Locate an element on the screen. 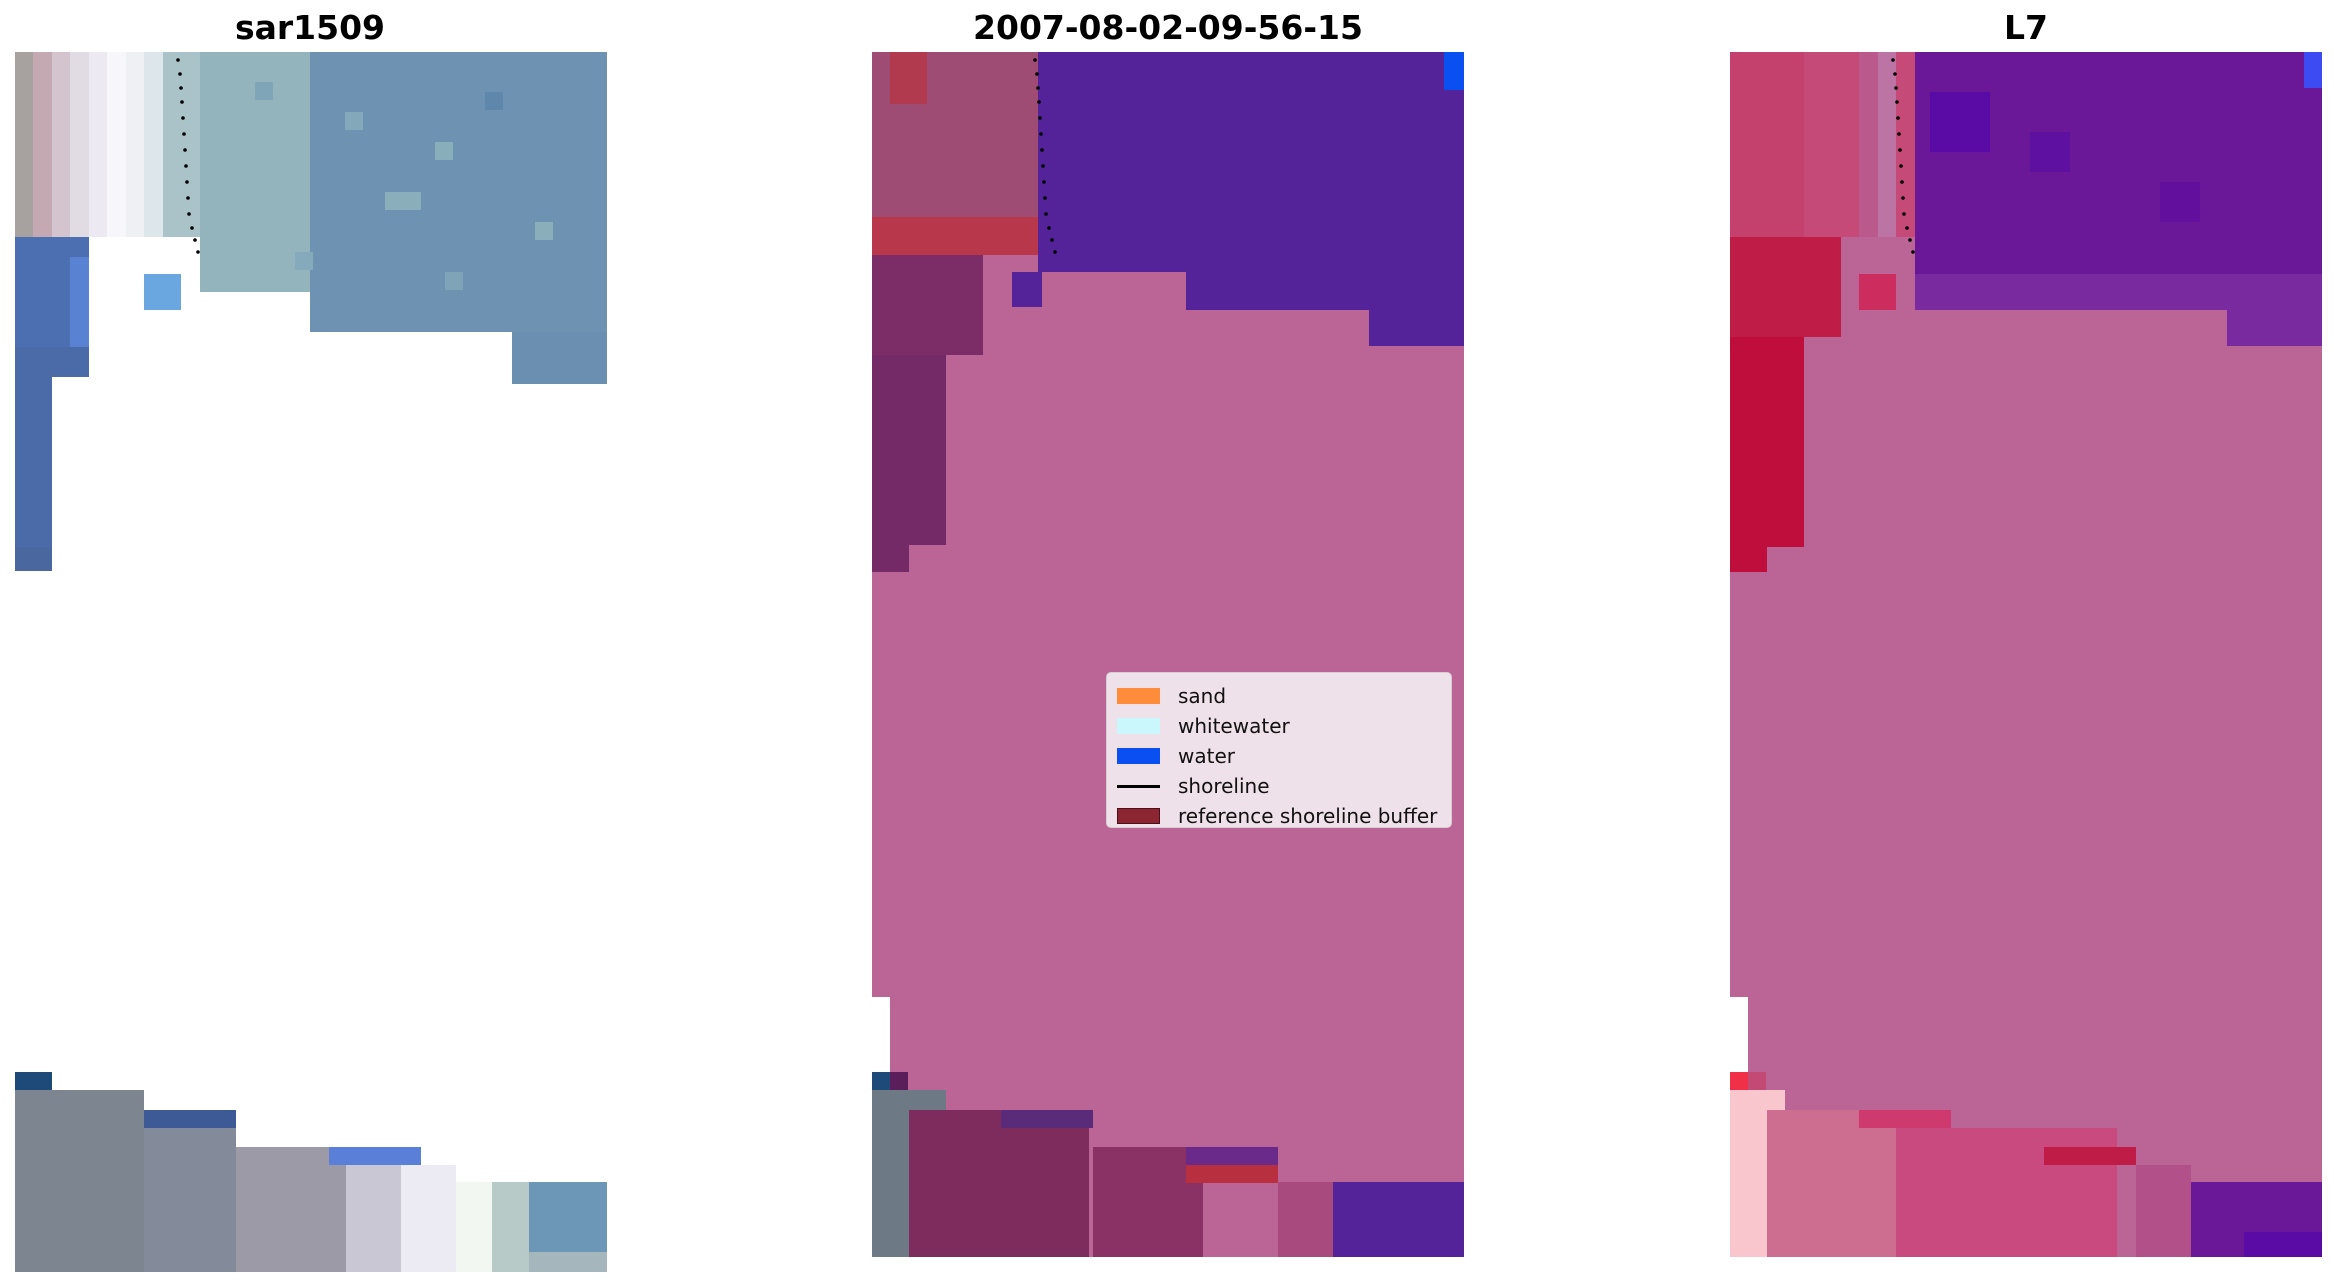  legend-label: whitewater is located at coordinates (1234, 726).